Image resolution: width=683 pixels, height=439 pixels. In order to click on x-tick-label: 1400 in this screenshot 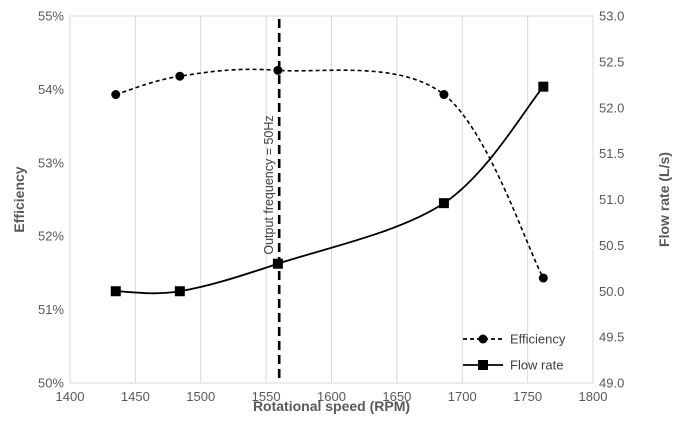, I will do `click(70, 396)`.